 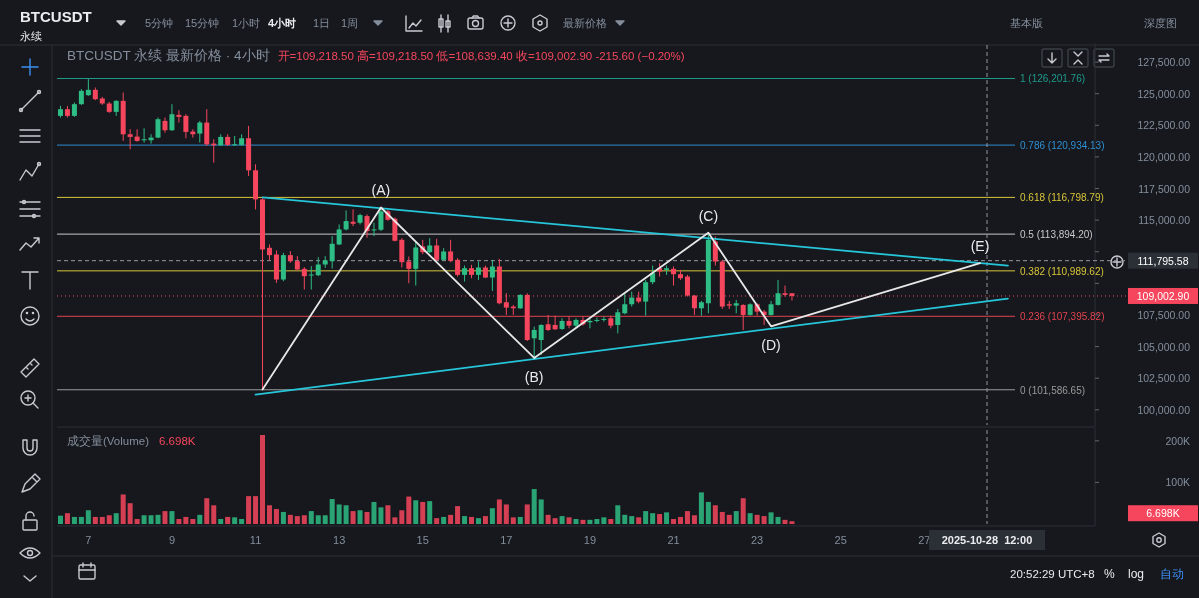 What do you see at coordinates (1163, 295) in the screenshot?
I see `ref-line-label: 109,002.90` at bounding box center [1163, 295].